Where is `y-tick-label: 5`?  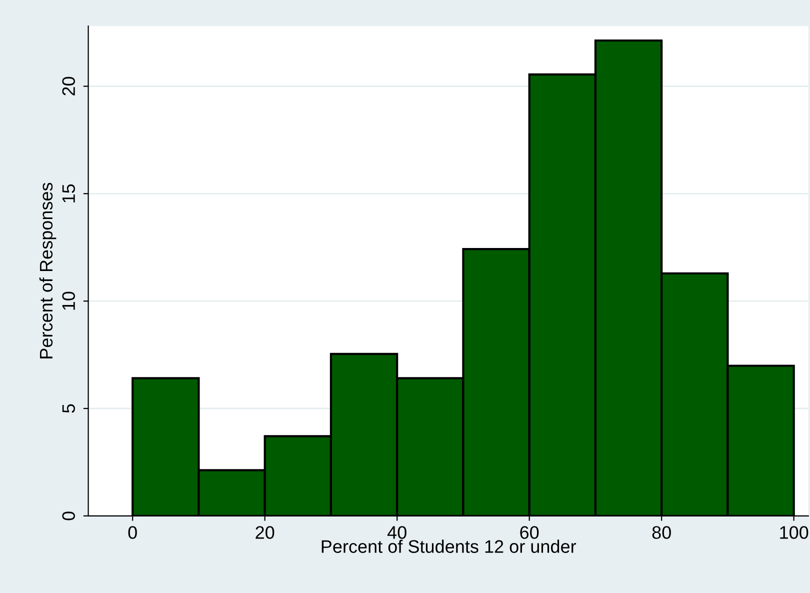 y-tick-label: 5 is located at coordinates (68, 408).